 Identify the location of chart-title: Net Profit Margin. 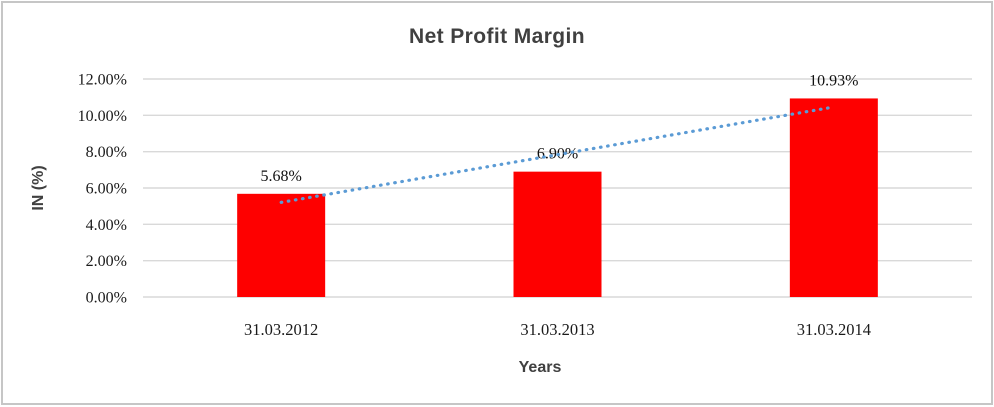
(497, 36).